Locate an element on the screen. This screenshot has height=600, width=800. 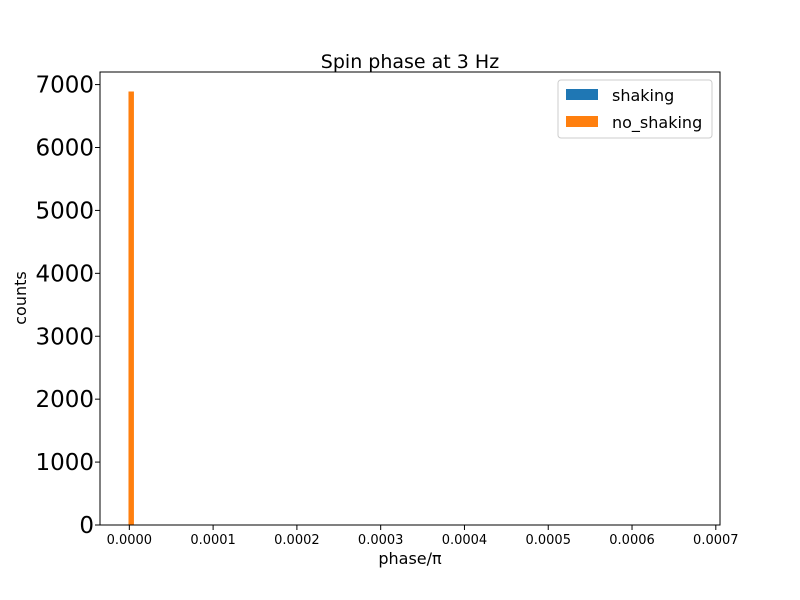
x-tick-label: 0.0003 is located at coordinates (381, 540).